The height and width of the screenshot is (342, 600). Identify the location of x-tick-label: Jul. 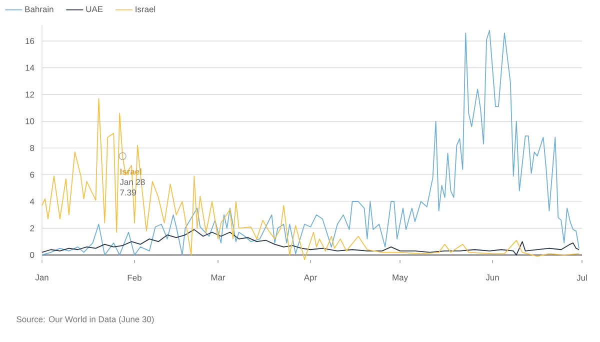
(581, 277).